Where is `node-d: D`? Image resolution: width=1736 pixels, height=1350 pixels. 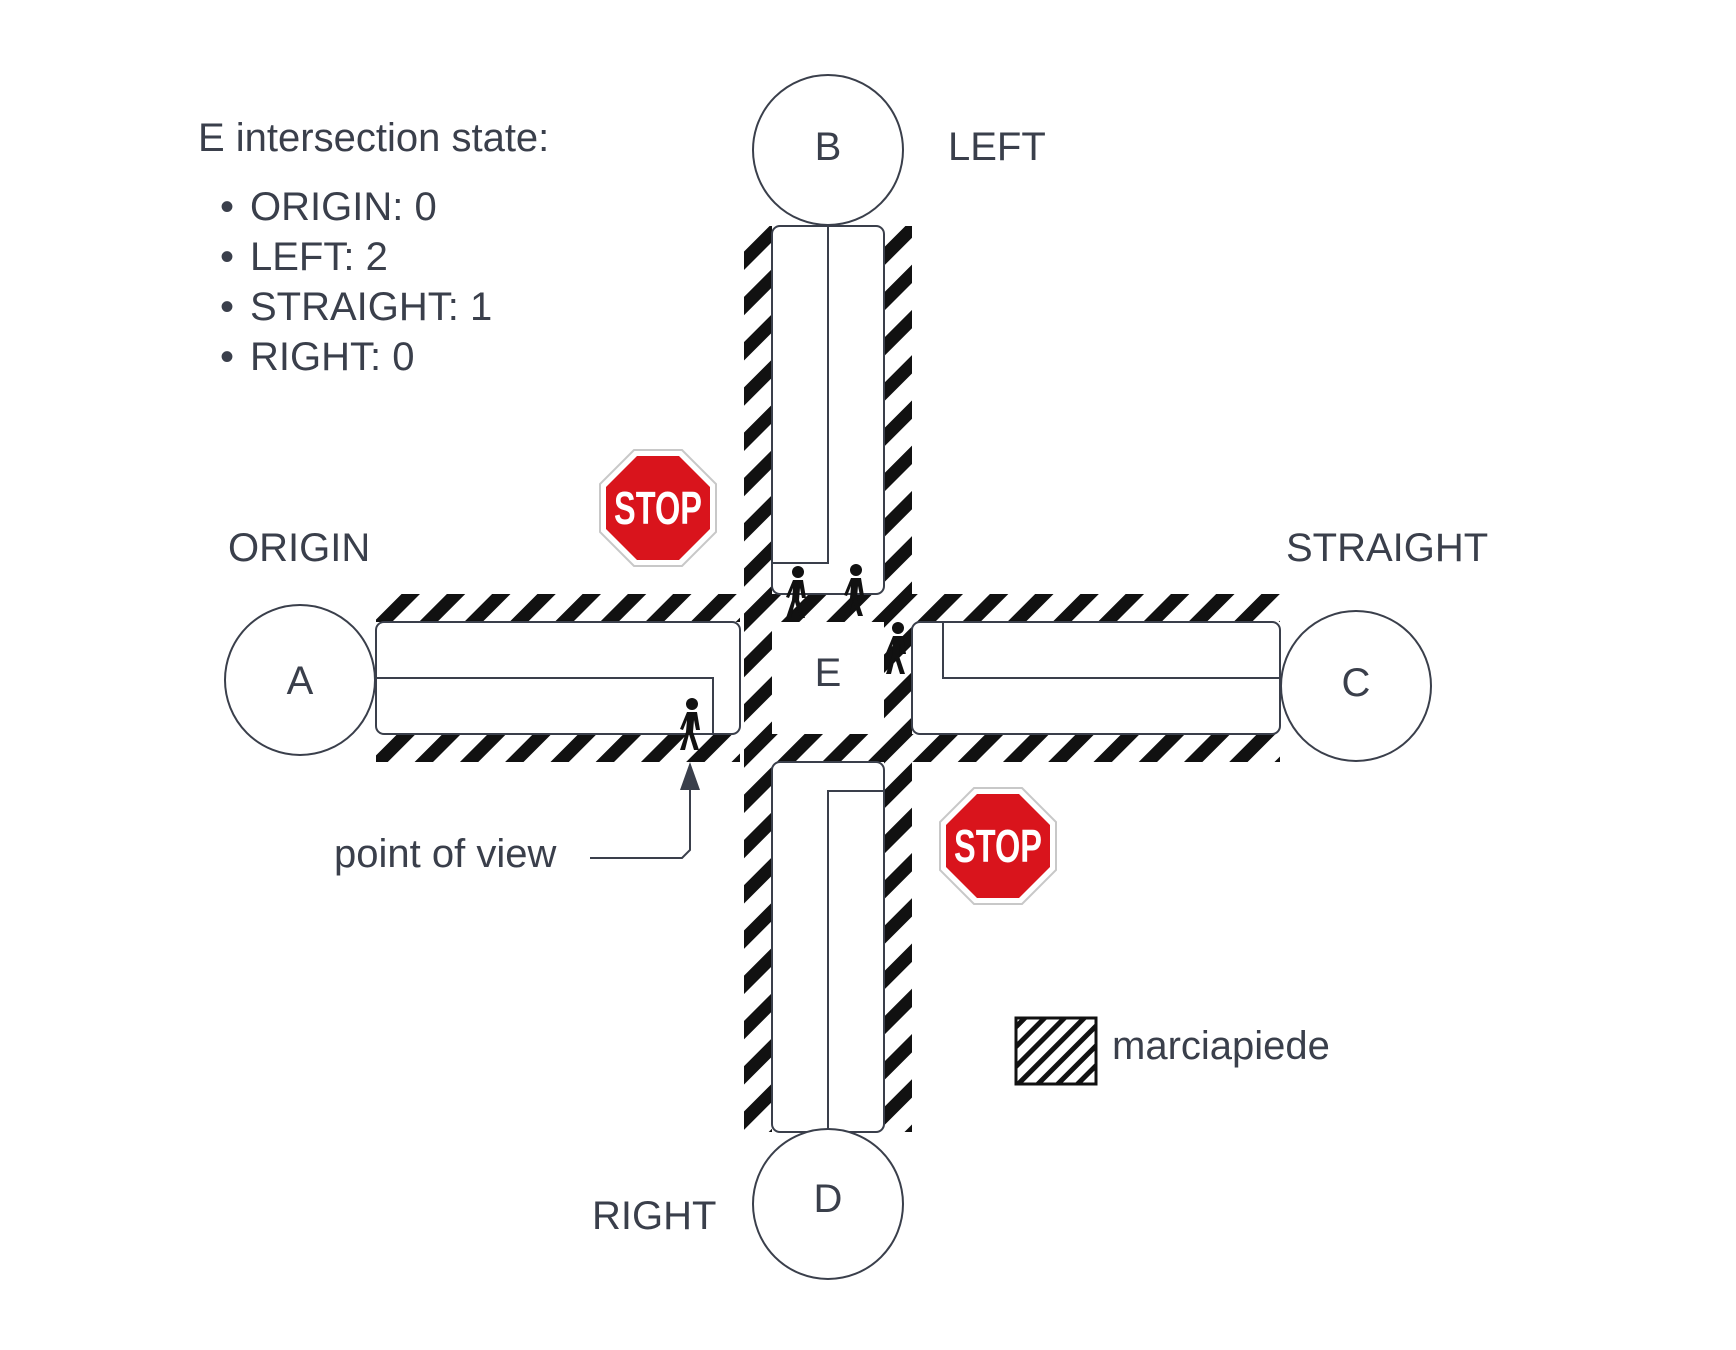 node-d: D is located at coordinates (828, 1204).